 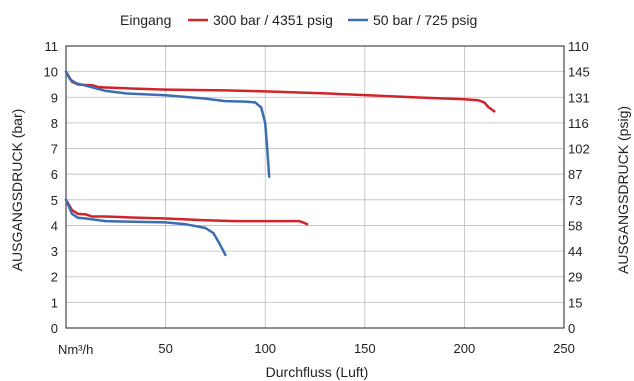 I want to click on x-tick-label-4: 250, so click(x=564, y=348).